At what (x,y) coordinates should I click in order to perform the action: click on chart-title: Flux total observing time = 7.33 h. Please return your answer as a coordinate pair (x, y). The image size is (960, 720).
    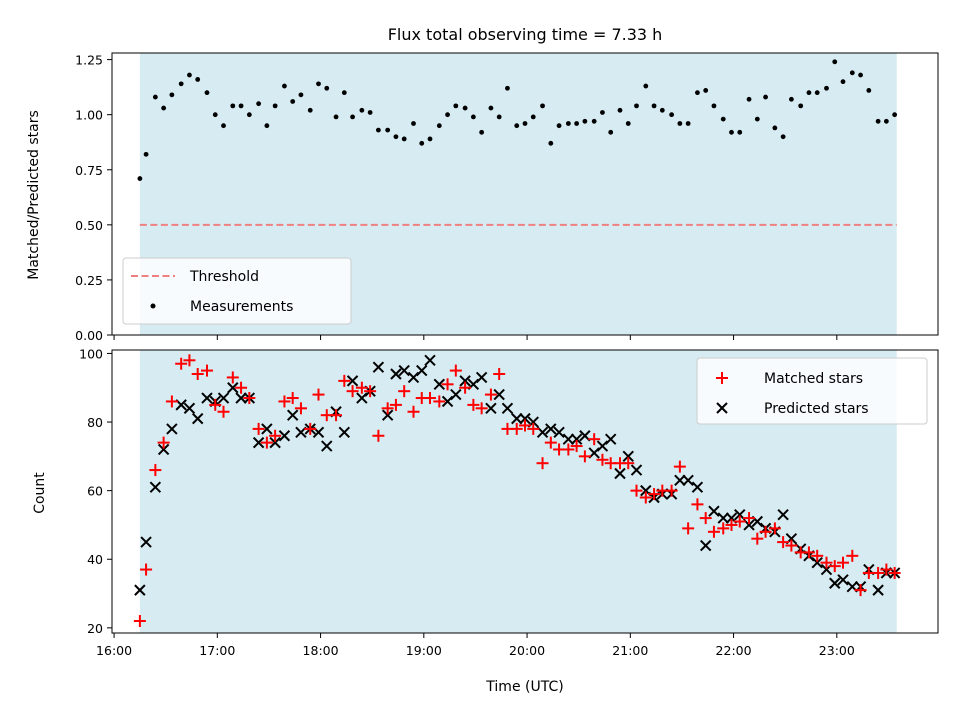
    Looking at the image, I should click on (525, 34).